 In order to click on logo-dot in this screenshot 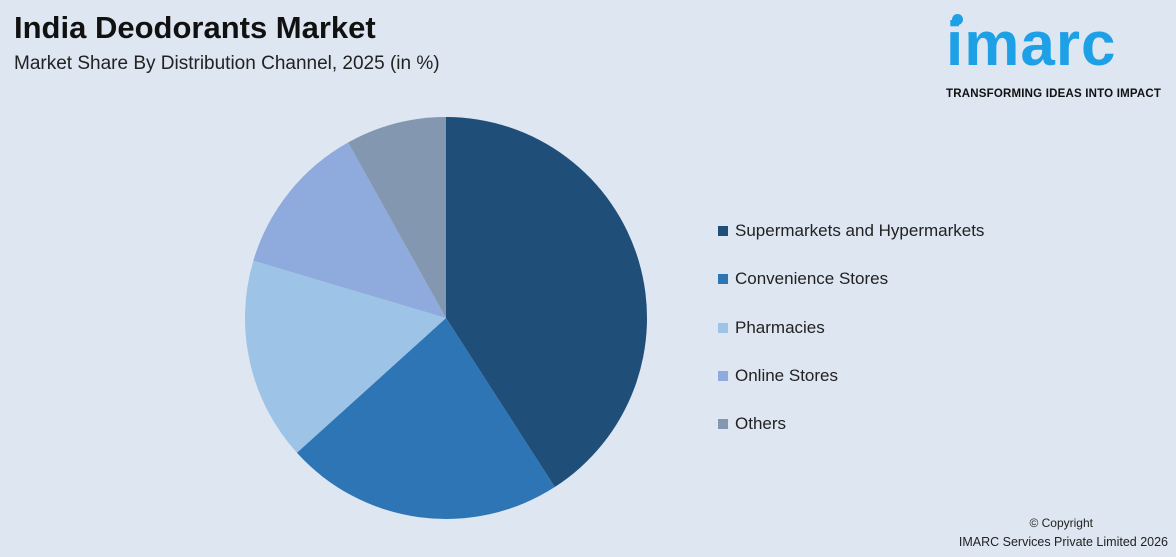, I will do `click(957, 19)`.